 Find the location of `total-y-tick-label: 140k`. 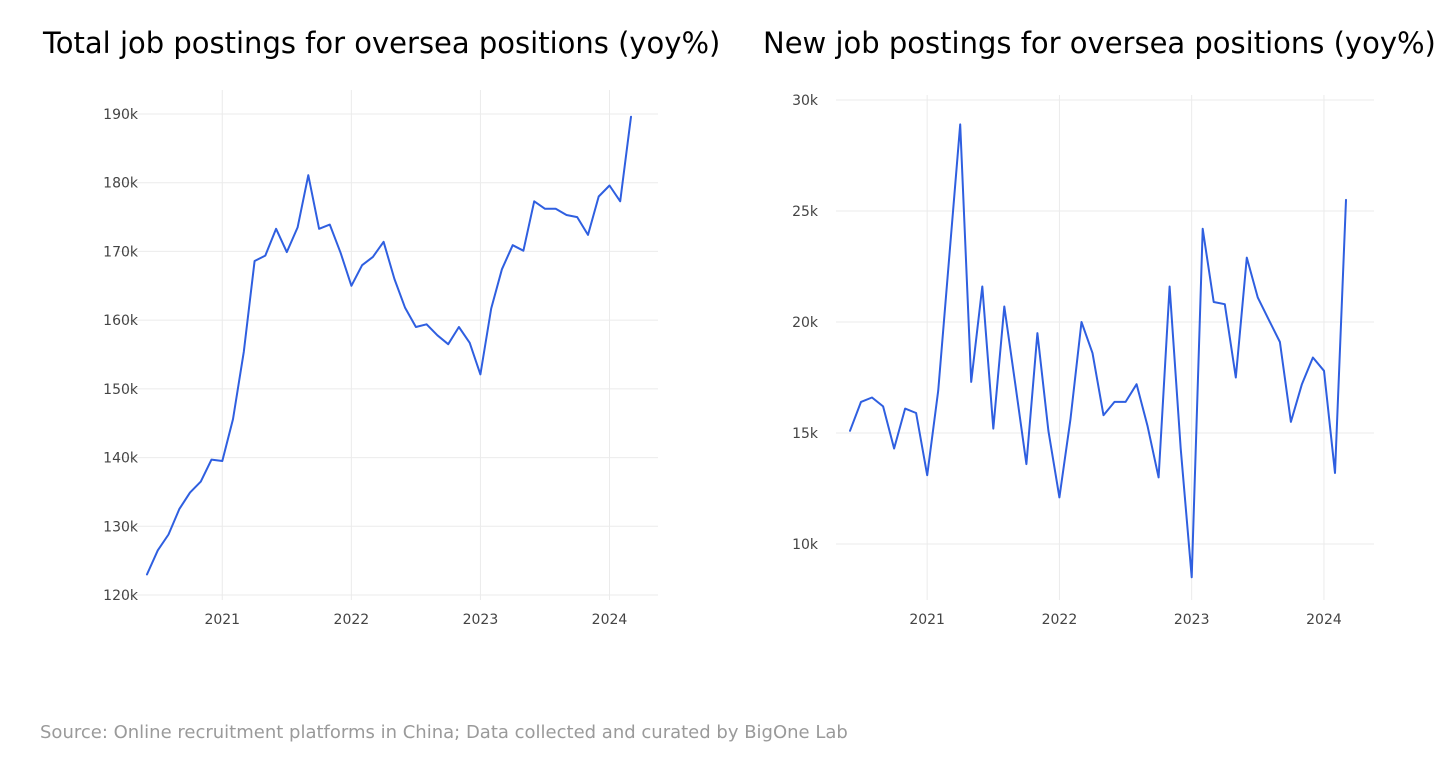

total-y-tick-label: 140k is located at coordinates (121, 459).